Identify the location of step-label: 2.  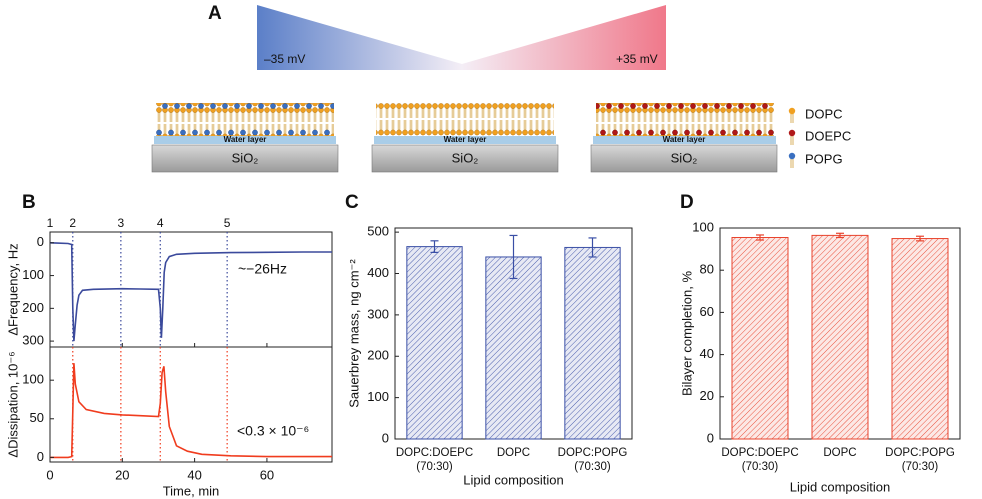
(72, 223).